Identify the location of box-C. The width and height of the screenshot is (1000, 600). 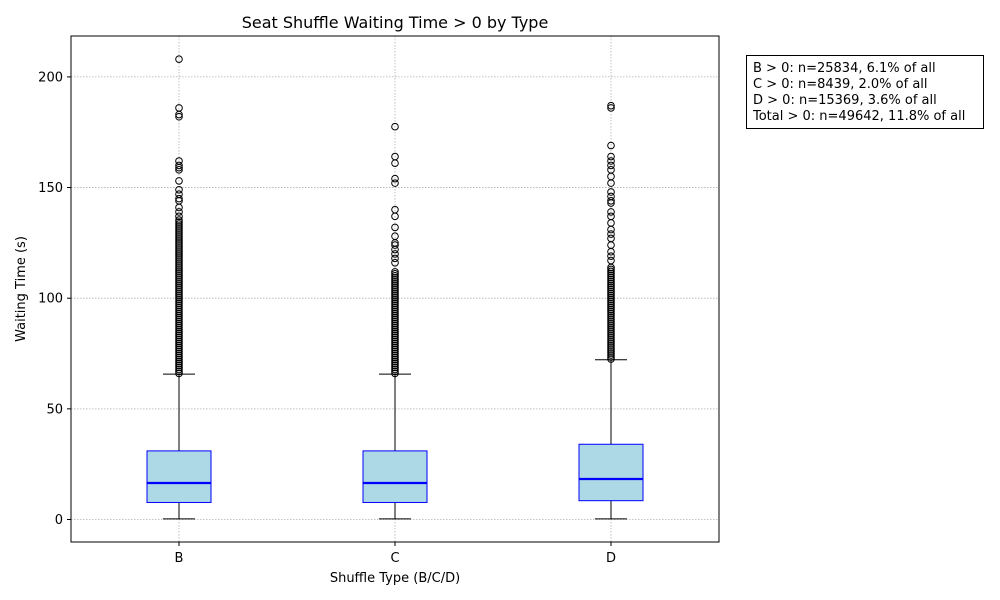
(395, 321).